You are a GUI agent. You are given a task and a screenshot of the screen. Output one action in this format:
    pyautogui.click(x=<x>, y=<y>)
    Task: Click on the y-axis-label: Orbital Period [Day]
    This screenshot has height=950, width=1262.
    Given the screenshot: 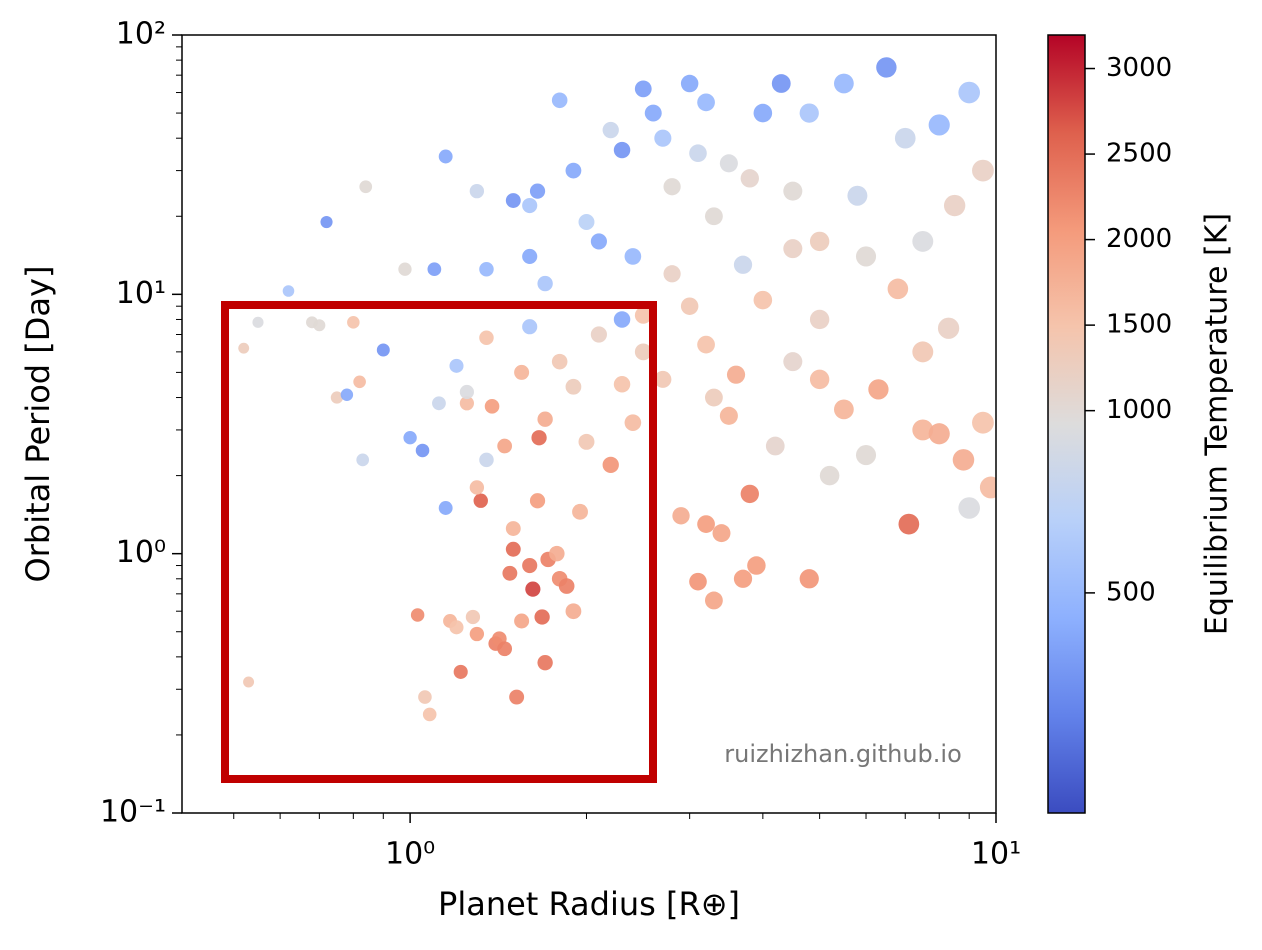 What is the action you would take?
    pyautogui.click(x=38, y=424)
    